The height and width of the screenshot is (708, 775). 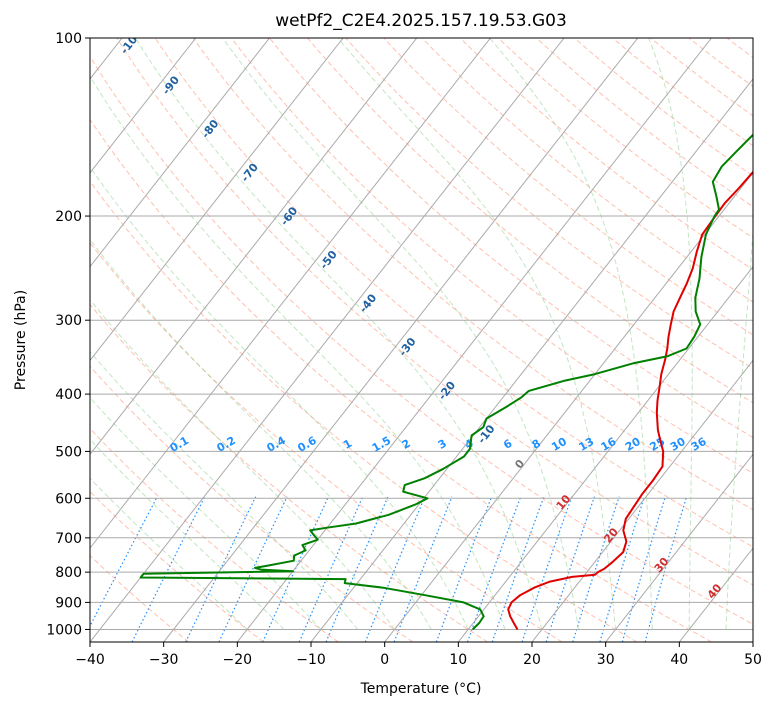 What do you see at coordinates (68, 539) in the screenshot?
I see `y-tick-label: 700` at bounding box center [68, 539].